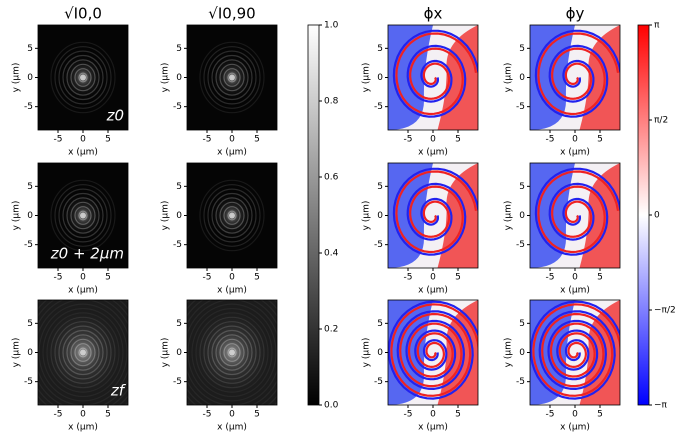 This screenshot has width=685, height=439. Describe the element at coordinates (331, 178) in the screenshot. I see `colorbar-tick-label: 0.6` at that location.